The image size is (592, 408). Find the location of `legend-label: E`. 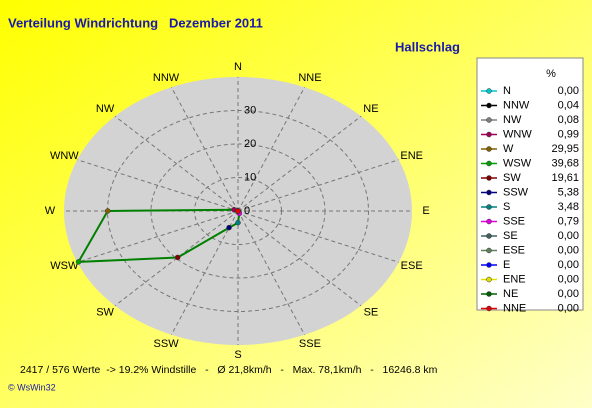

legend-label: E is located at coordinates (506, 265).